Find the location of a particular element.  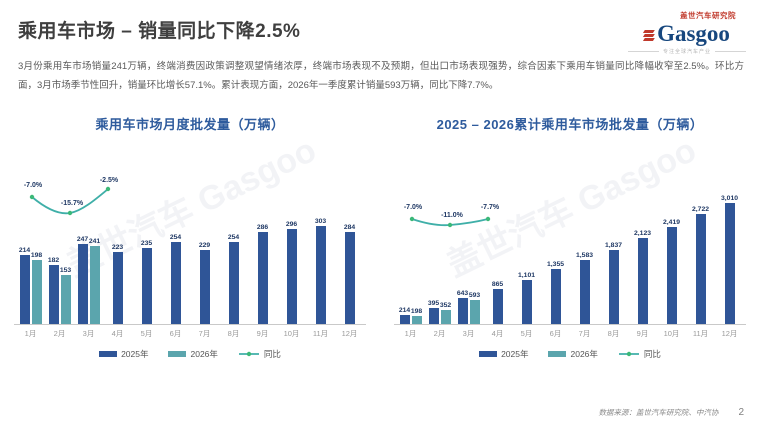

month-group-3月: 247 241 is located at coordinates (88, 235).